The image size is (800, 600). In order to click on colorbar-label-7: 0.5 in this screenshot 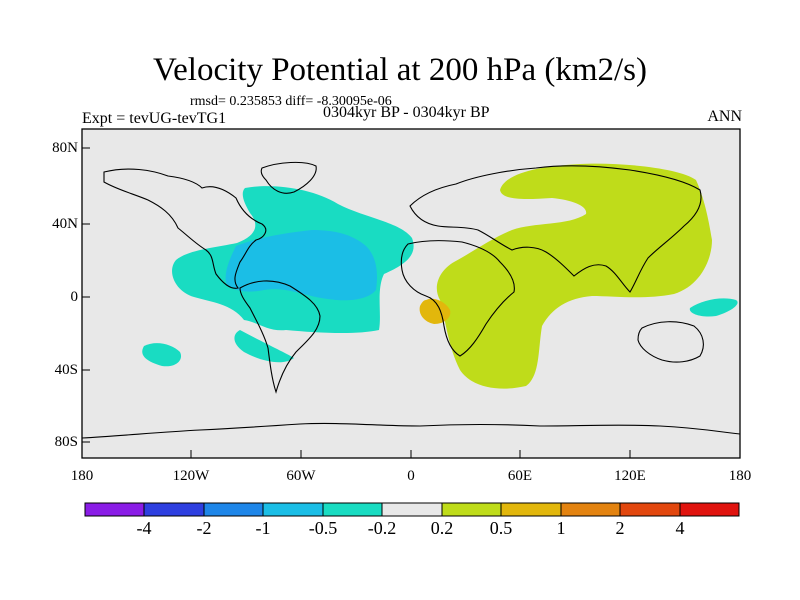, I will do `click(501, 528)`.